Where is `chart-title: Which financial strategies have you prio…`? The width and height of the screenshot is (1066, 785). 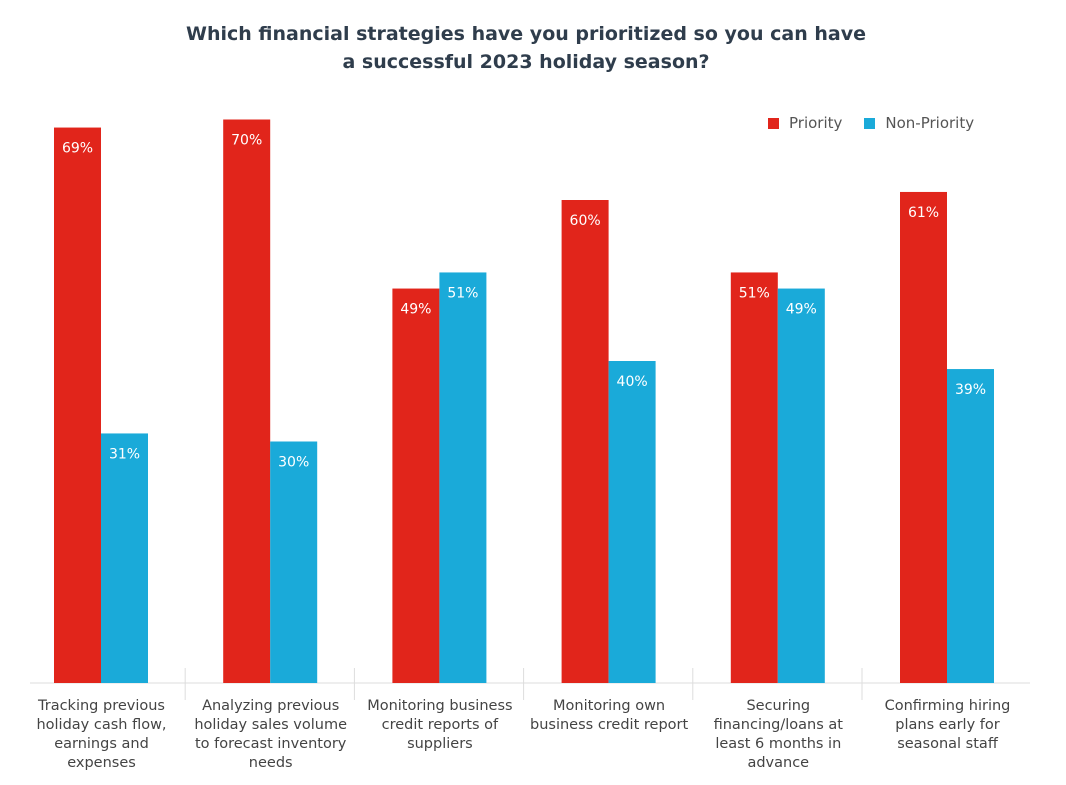
chart-title: Which financial strategies have you prio… is located at coordinates (526, 48).